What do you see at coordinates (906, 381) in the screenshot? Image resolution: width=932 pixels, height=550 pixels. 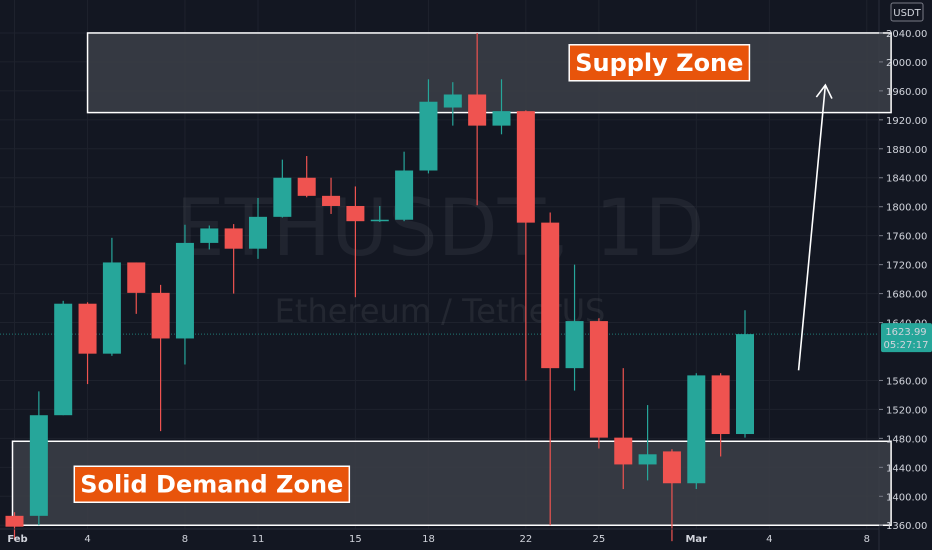 I see `y-tick-label: 1560.00` at bounding box center [906, 381].